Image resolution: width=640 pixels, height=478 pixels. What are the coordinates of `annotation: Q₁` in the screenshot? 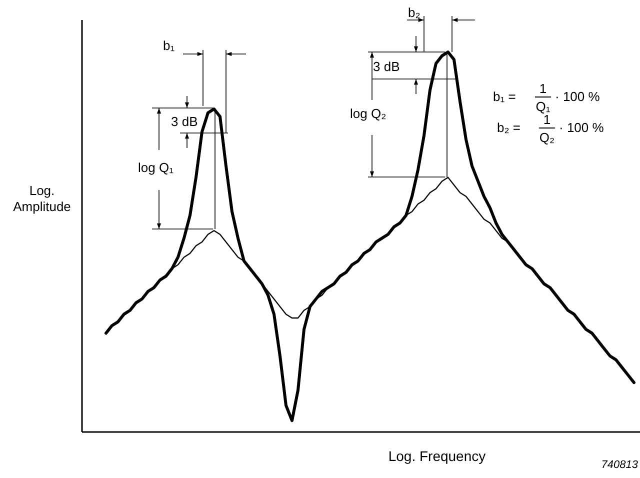 It's located at (543, 106).